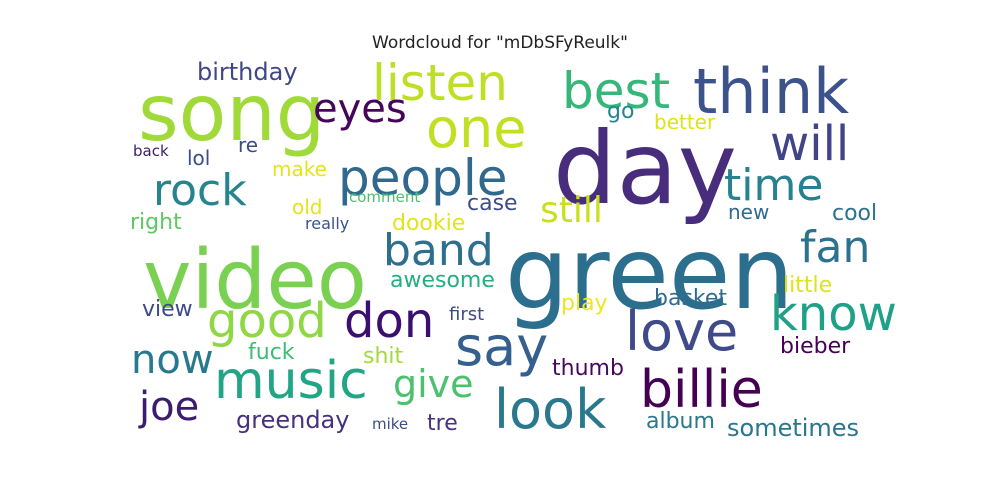 This screenshot has height=500, width=1000. I want to click on word-day: day, so click(645, 168).